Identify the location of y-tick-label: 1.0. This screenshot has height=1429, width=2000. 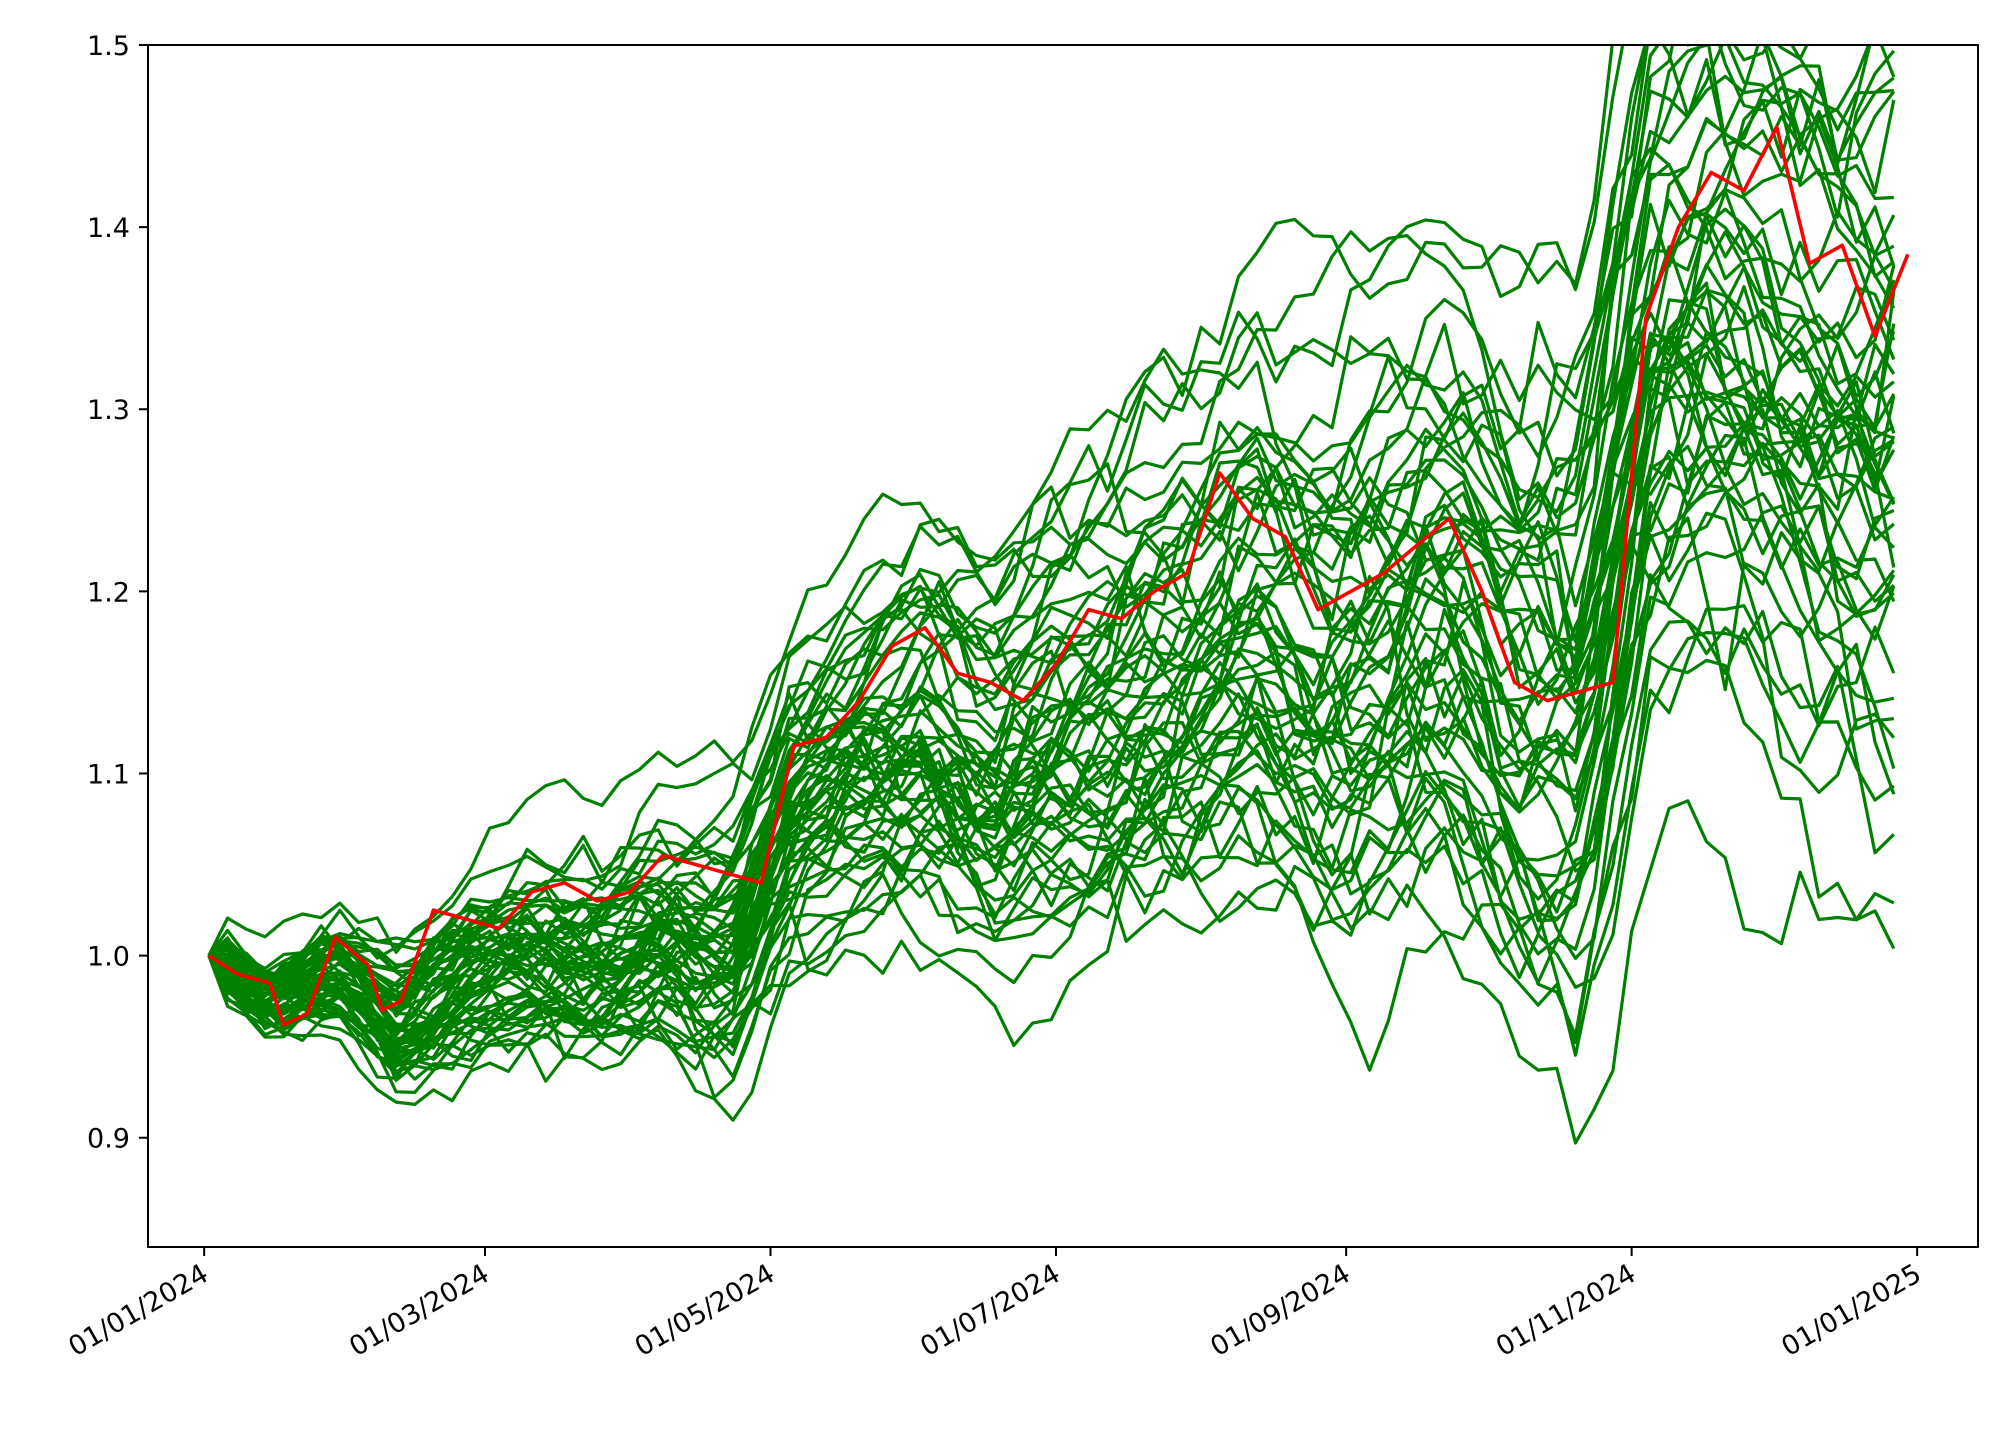
(108, 957).